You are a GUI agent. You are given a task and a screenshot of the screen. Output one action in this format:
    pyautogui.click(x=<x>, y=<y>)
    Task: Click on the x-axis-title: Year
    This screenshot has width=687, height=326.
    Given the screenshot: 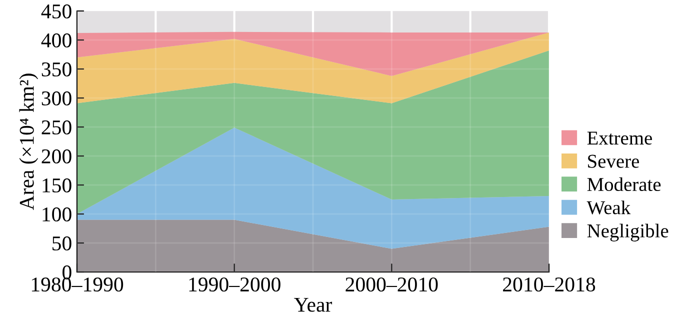 What is the action you would take?
    pyautogui.click(x=313, y=305)
    